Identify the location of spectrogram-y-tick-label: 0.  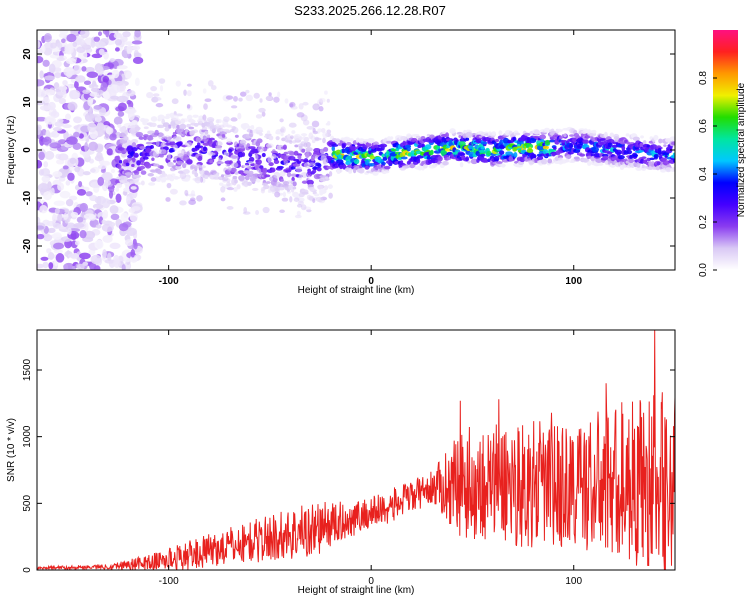
(27, 150).